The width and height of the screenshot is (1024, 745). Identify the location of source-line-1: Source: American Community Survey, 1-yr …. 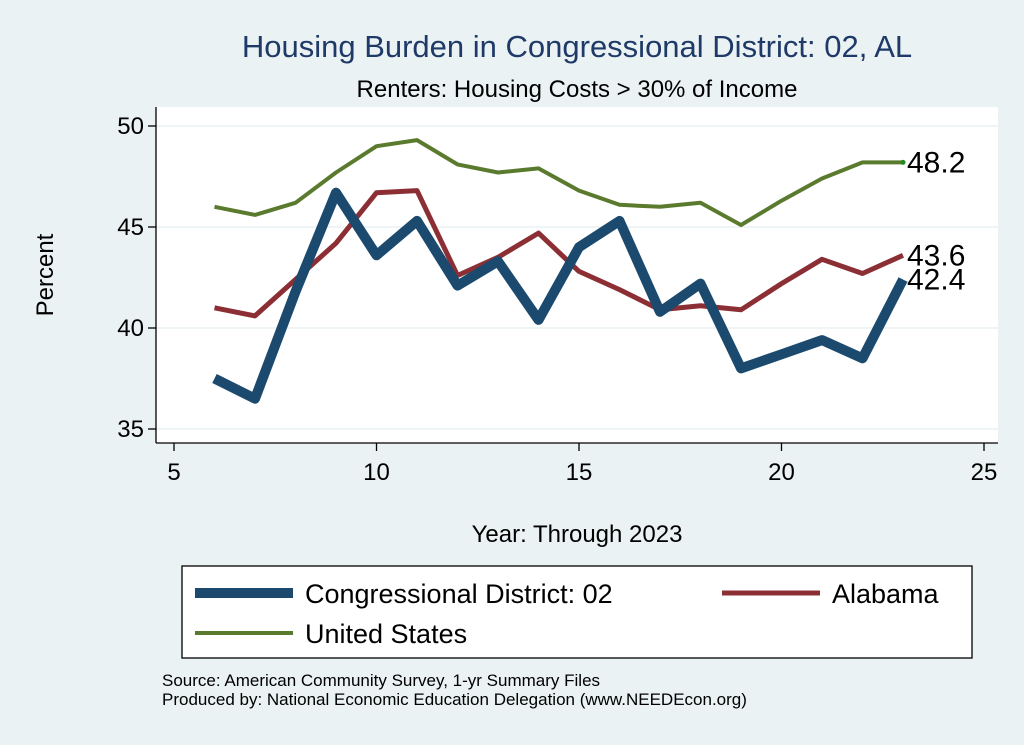
(381, 680).